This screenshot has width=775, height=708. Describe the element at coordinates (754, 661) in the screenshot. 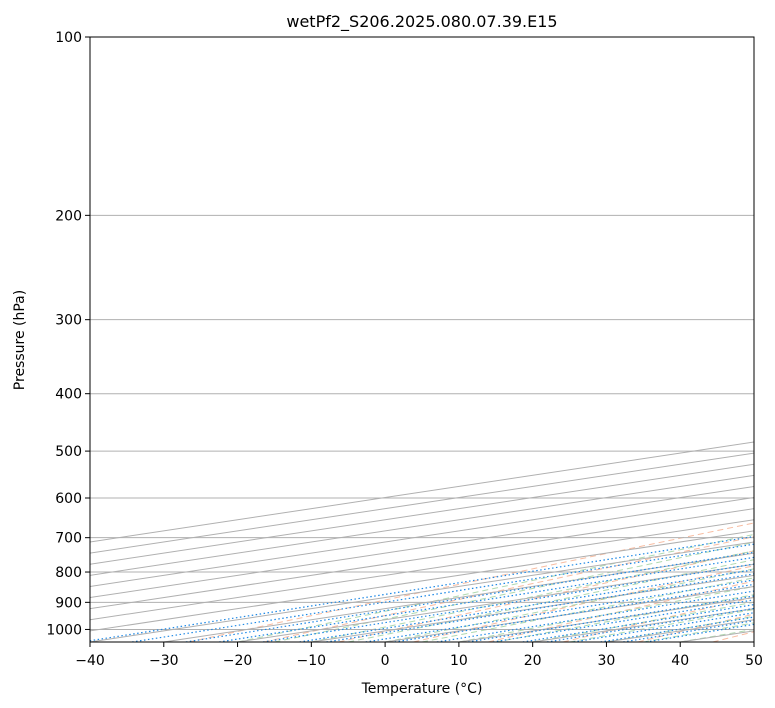

I see `x-tick-label: 50` at that location.